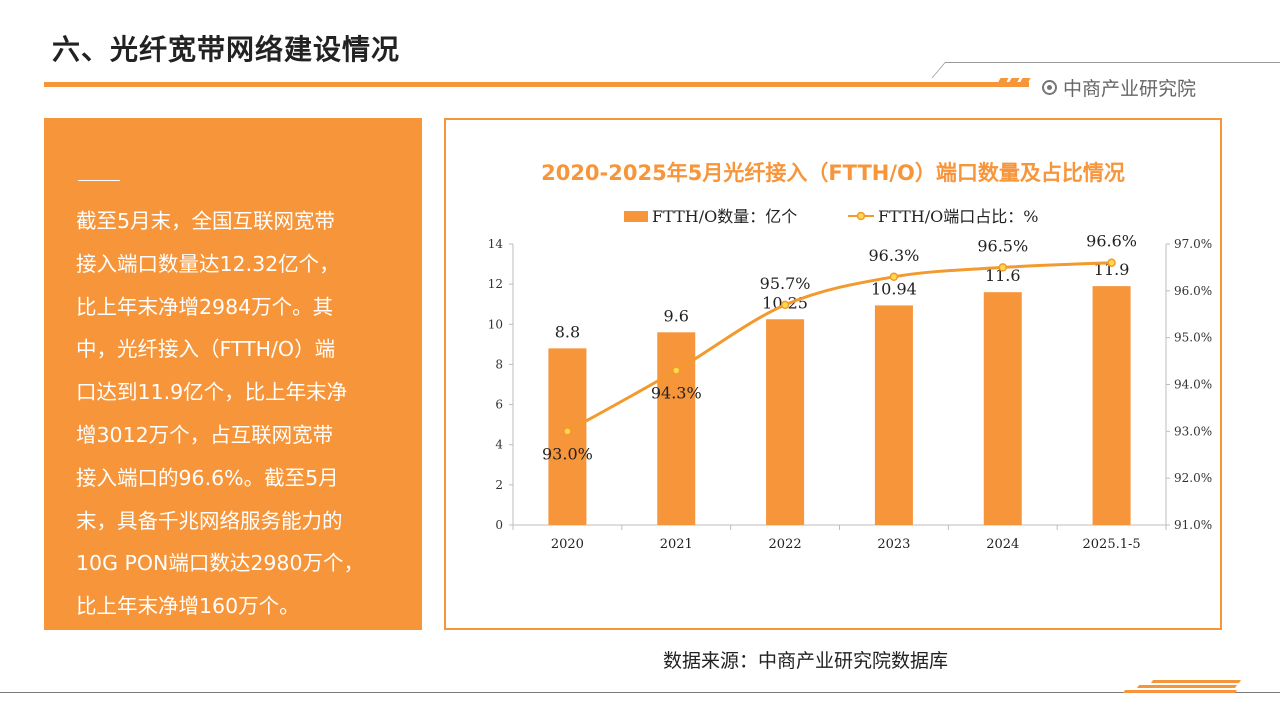 The image size is (1280, 720). What do you see at coordinates (99, 180) in the screenshot?
I see `panel-dash-decoration` at bounding box center [99, 180].